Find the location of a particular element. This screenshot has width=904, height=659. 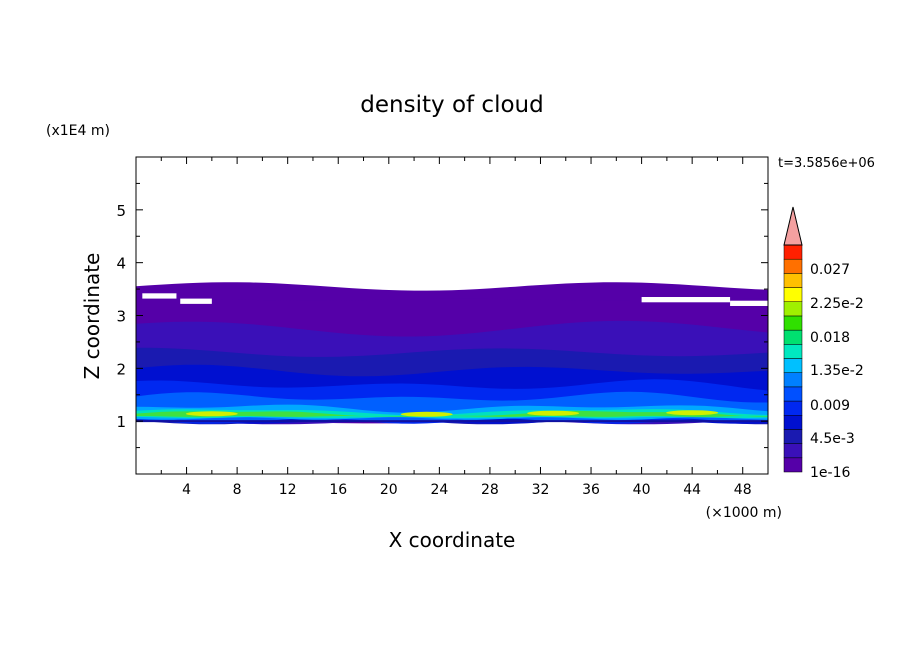

colorbar-label: 0.018 is located at coordinates (830, 338).